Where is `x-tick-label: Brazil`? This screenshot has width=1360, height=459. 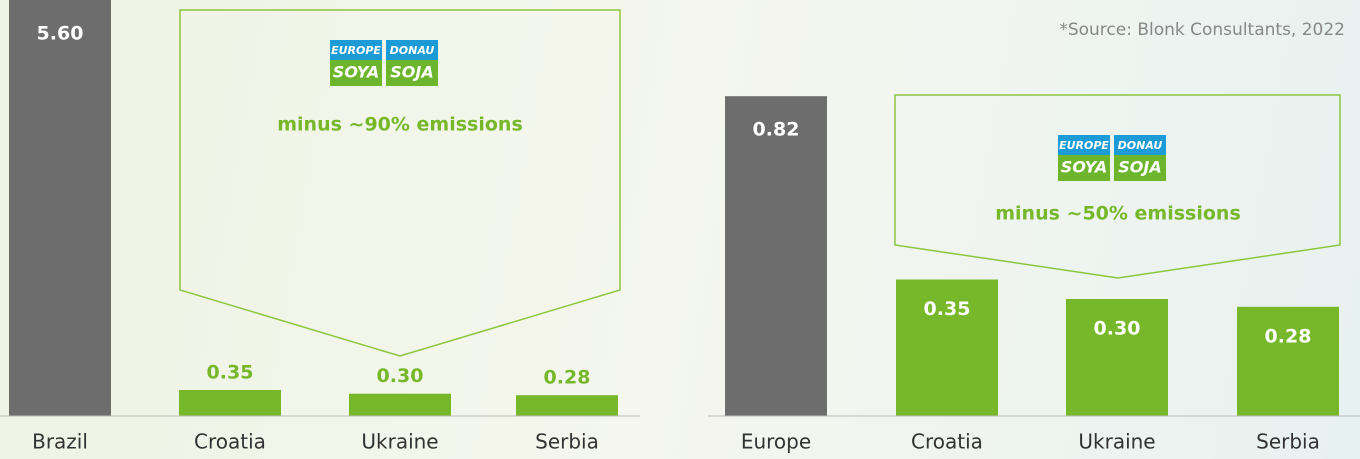 x-tick-label: Brazil is located at coordinates (60, 442).